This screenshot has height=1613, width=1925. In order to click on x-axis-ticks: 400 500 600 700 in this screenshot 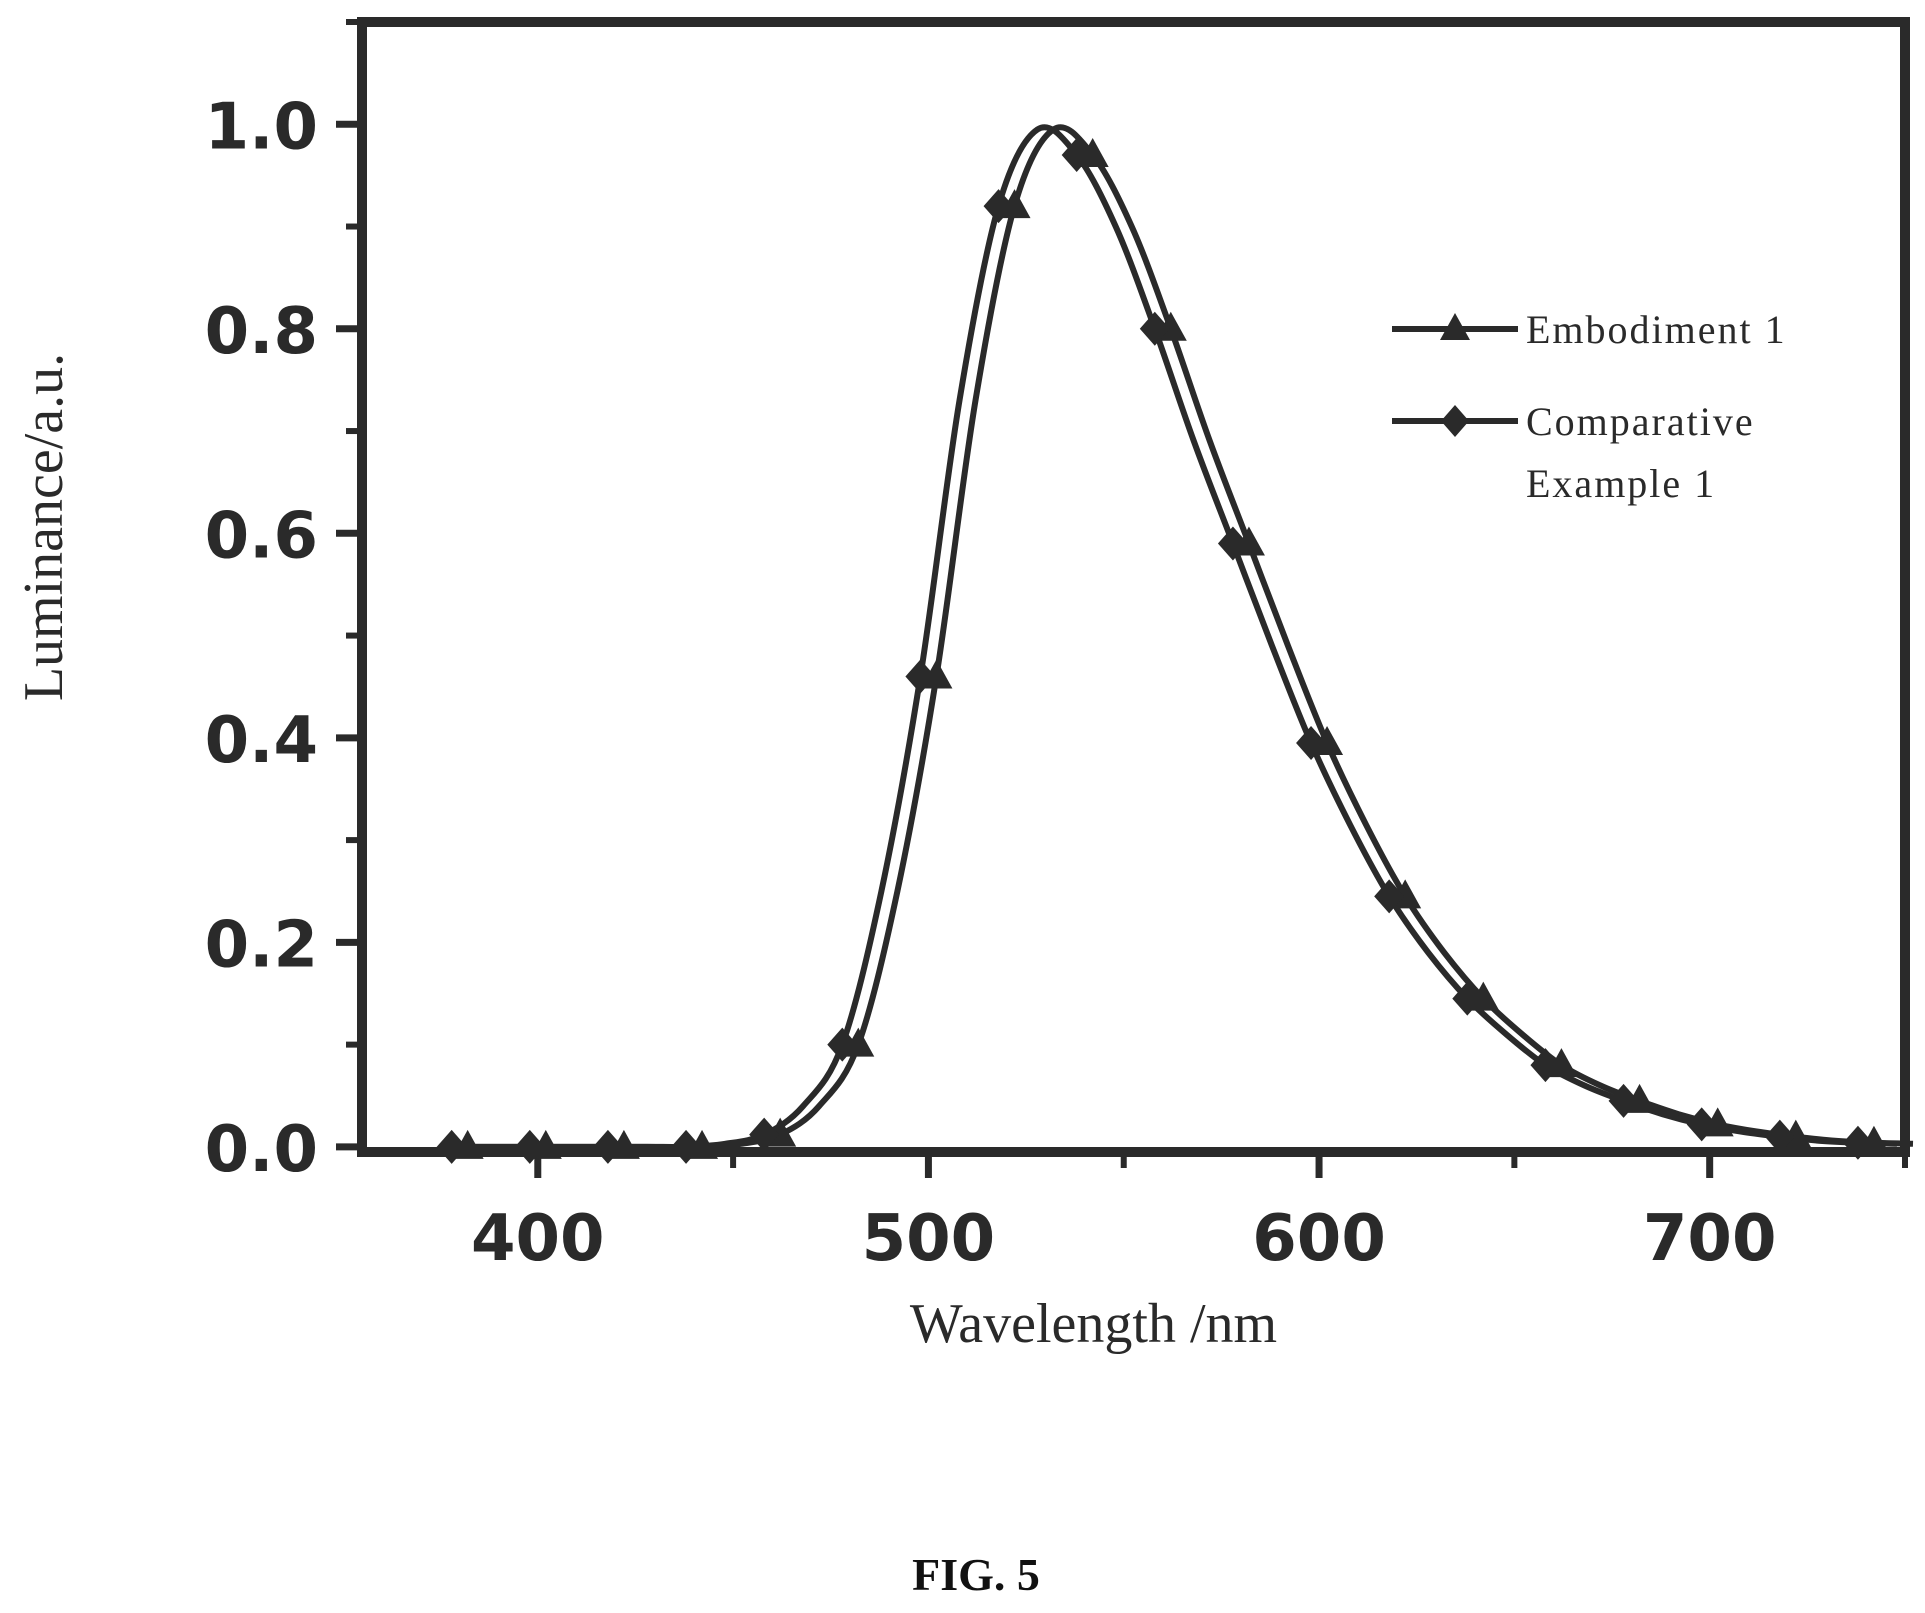, I will do `click(1189, 1214)`.